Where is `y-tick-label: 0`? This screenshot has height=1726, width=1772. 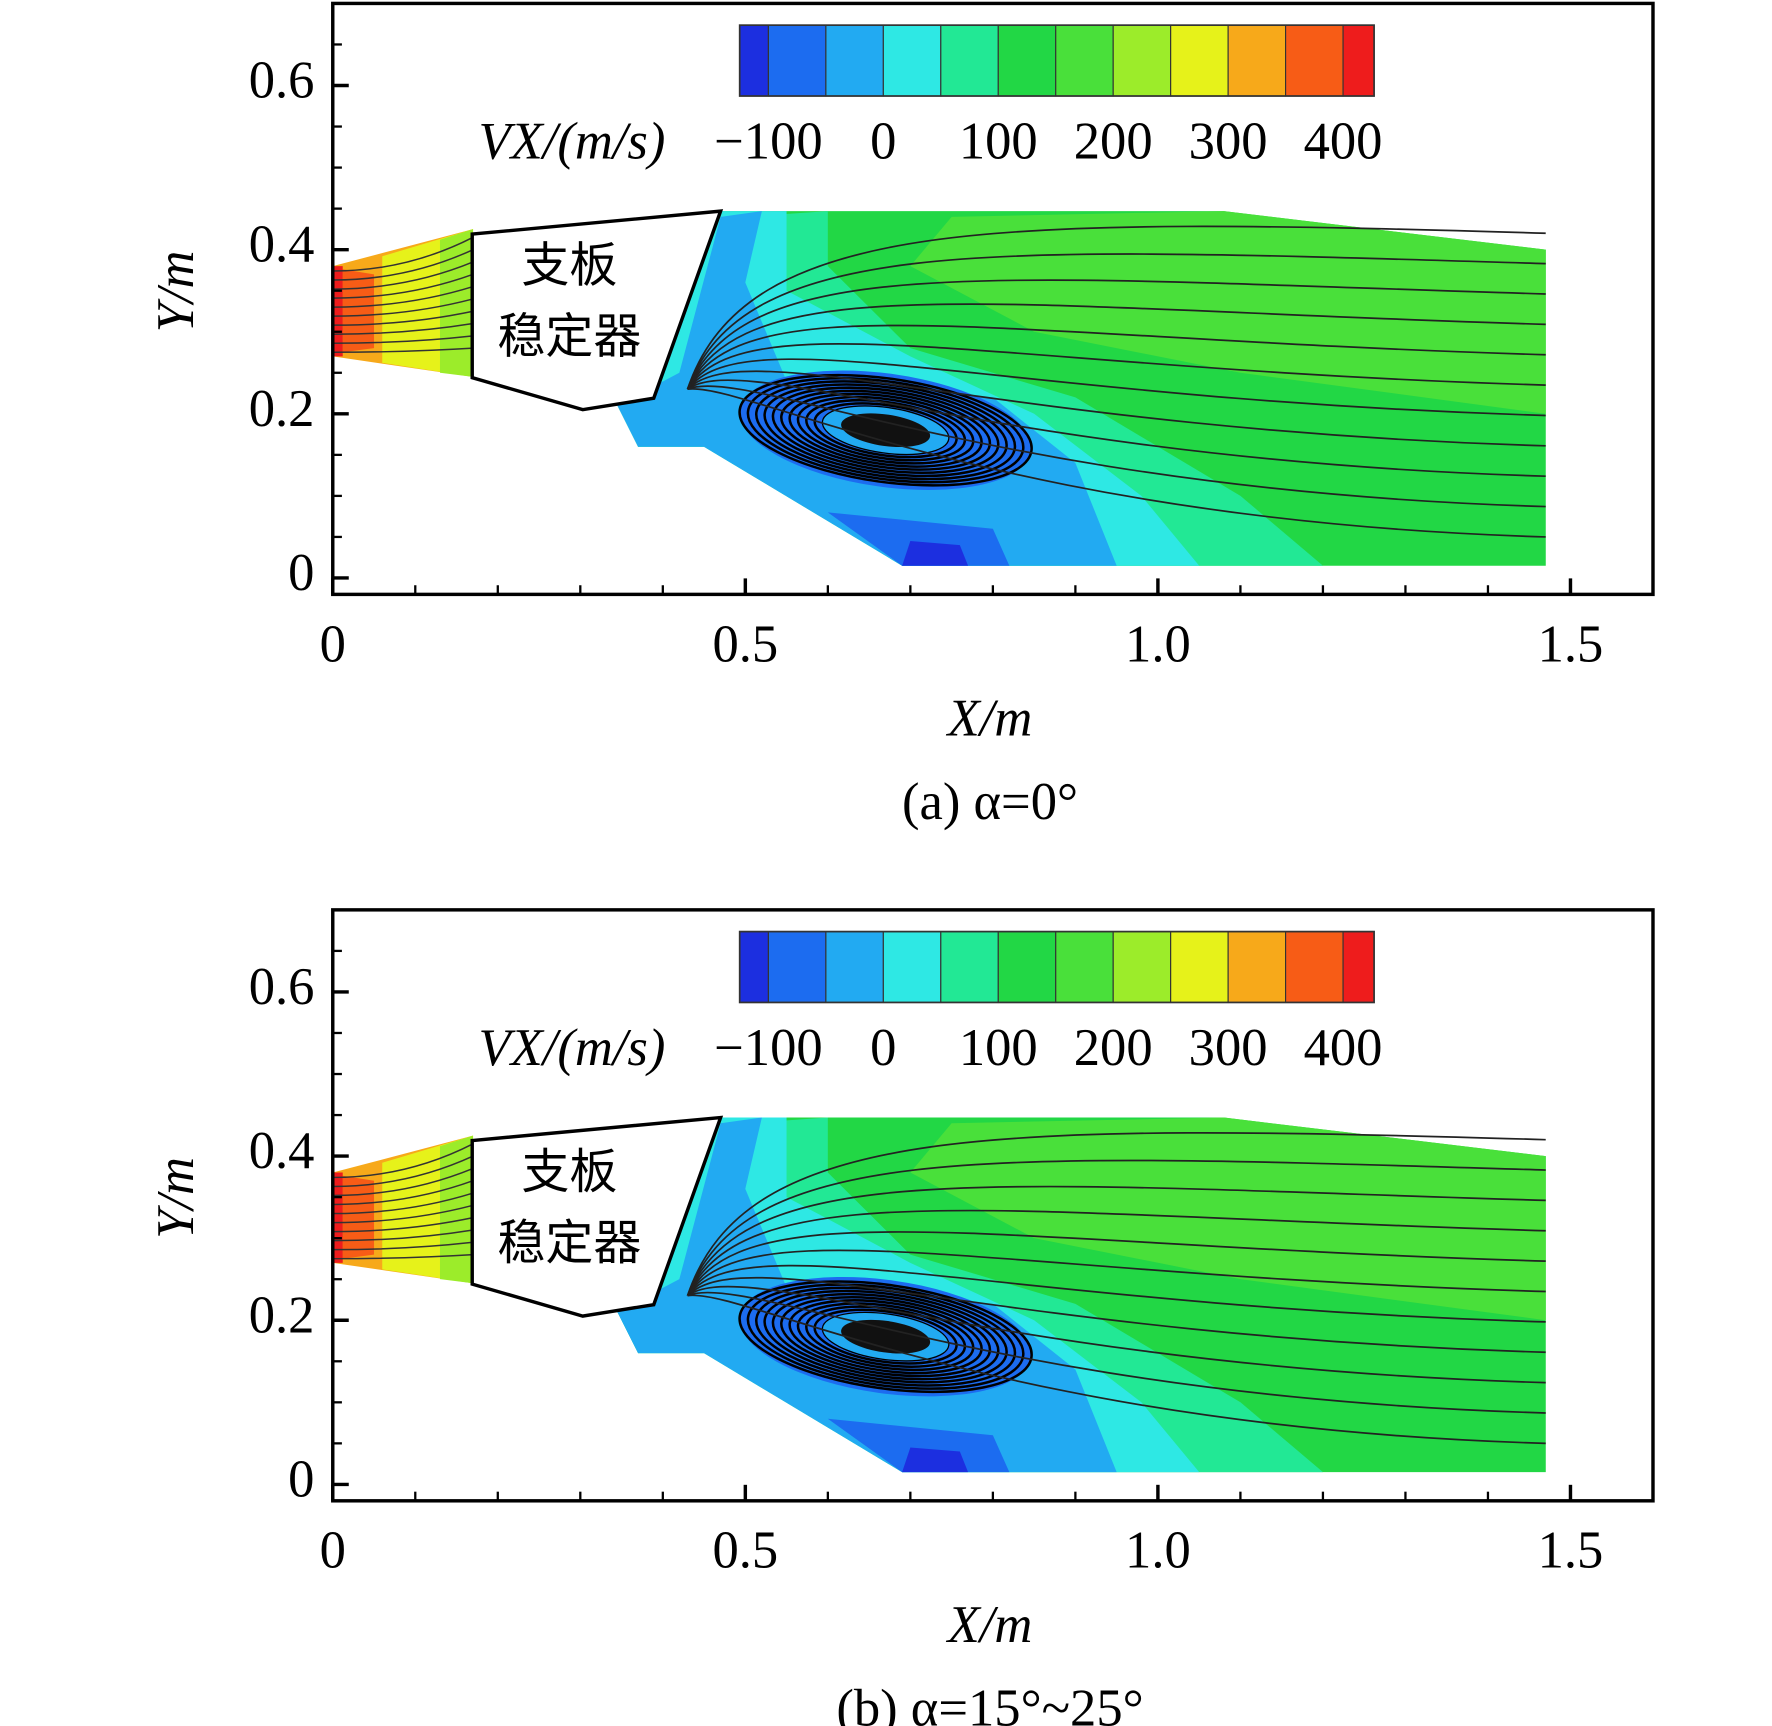 y-tick-label: 0 is located at coordinates (301, 573).